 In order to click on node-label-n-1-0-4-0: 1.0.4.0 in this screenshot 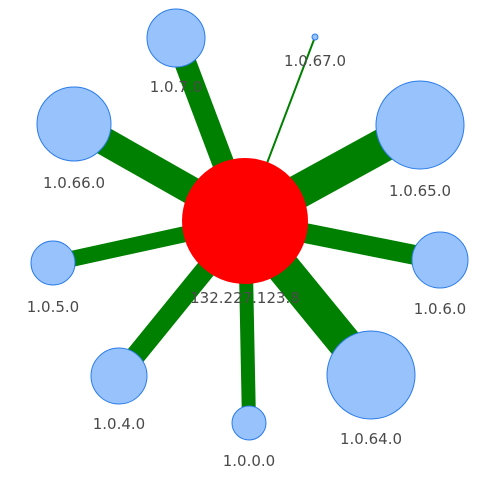, I will do `click(119, 424)`.